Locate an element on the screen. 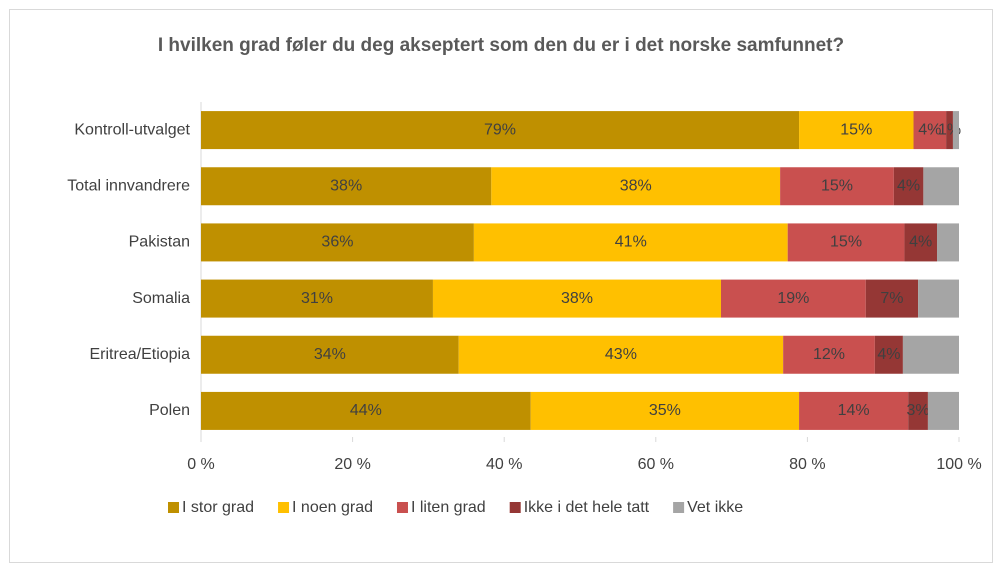  data-label: 79% is located at coordinates (500, 129).